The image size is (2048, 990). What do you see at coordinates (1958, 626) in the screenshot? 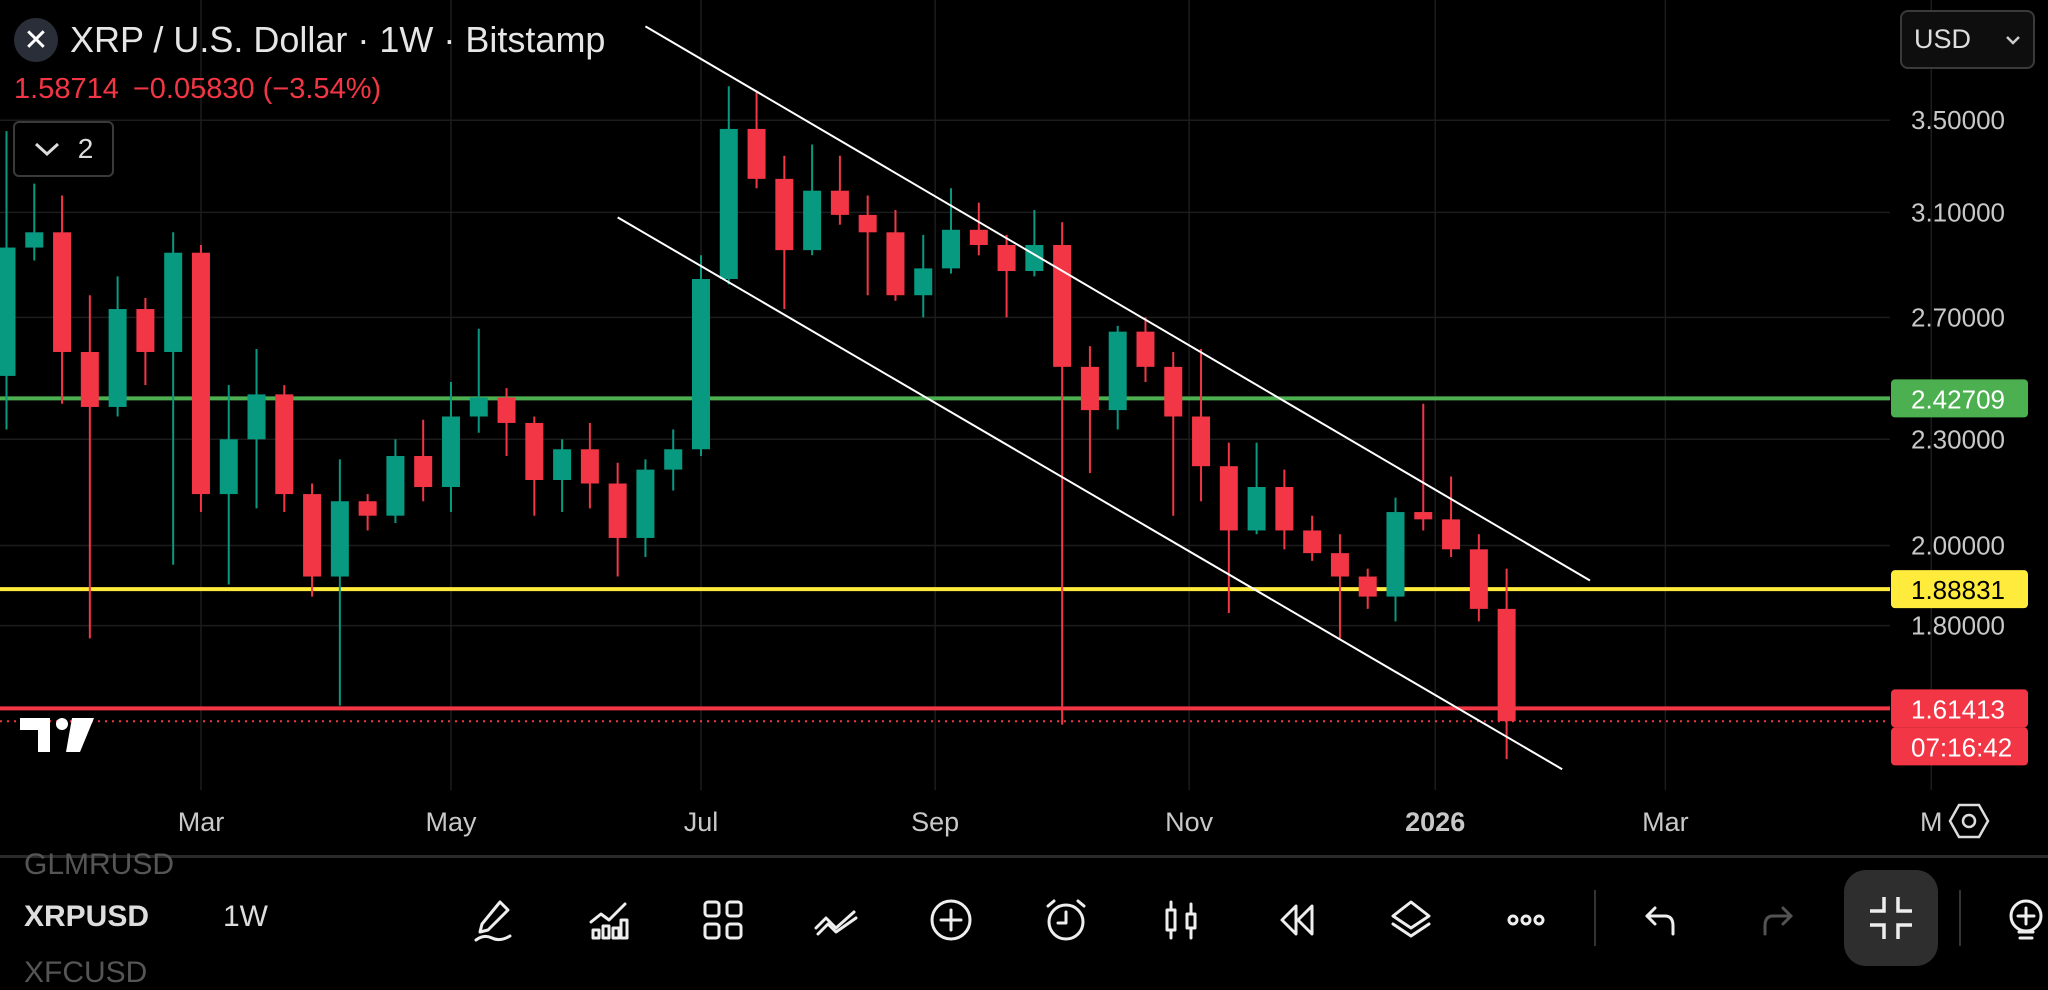
I see `price-axis-label: 1.80000` at bounding box center [1958, 626].